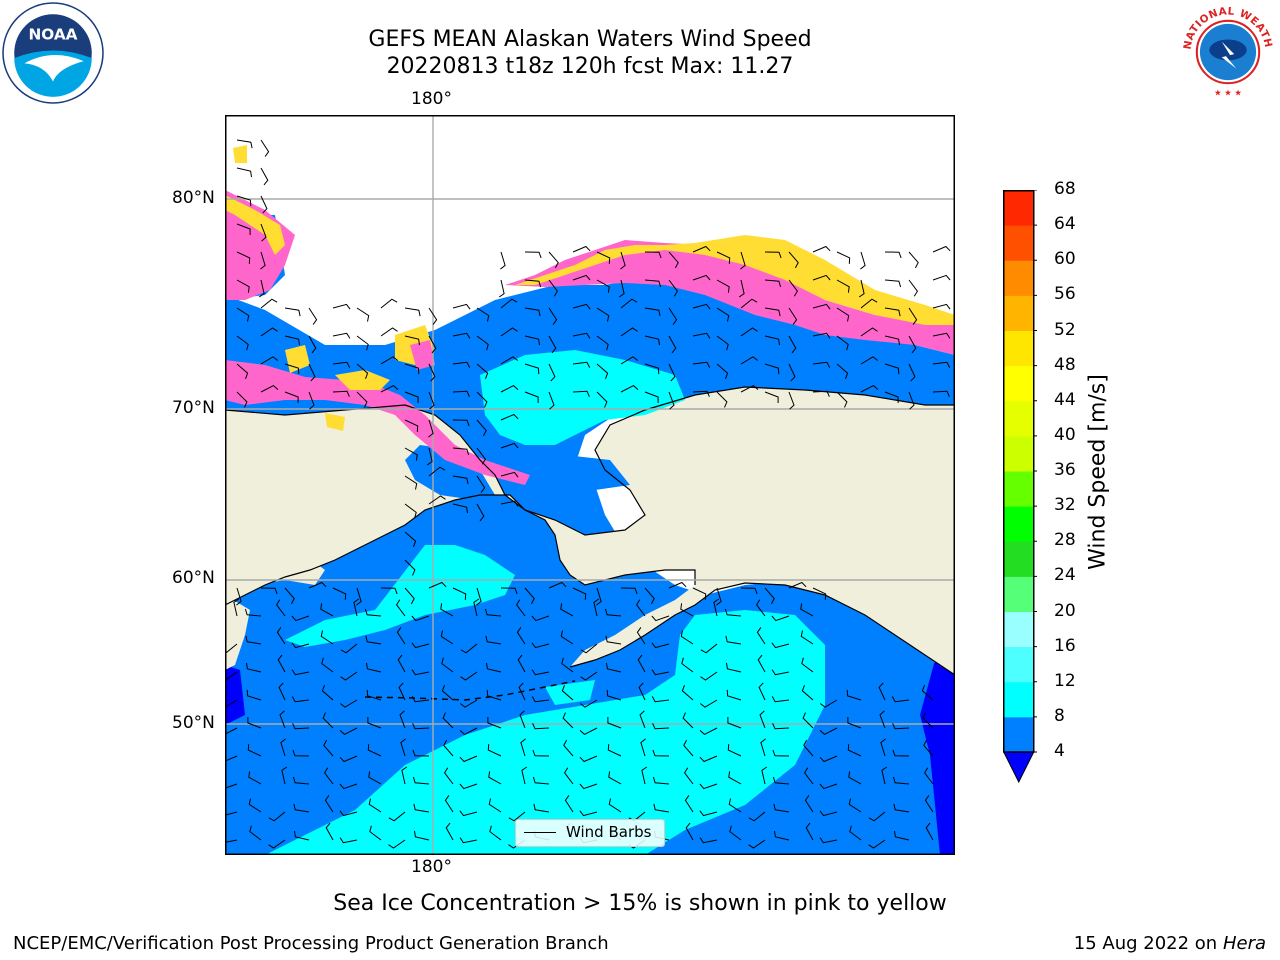 Image resolution: width=1280 pixels, height=960 pixels. Describe the element at coordinates (52, 35) in the screenshot. I see `svg-text: NOAA` at that location.